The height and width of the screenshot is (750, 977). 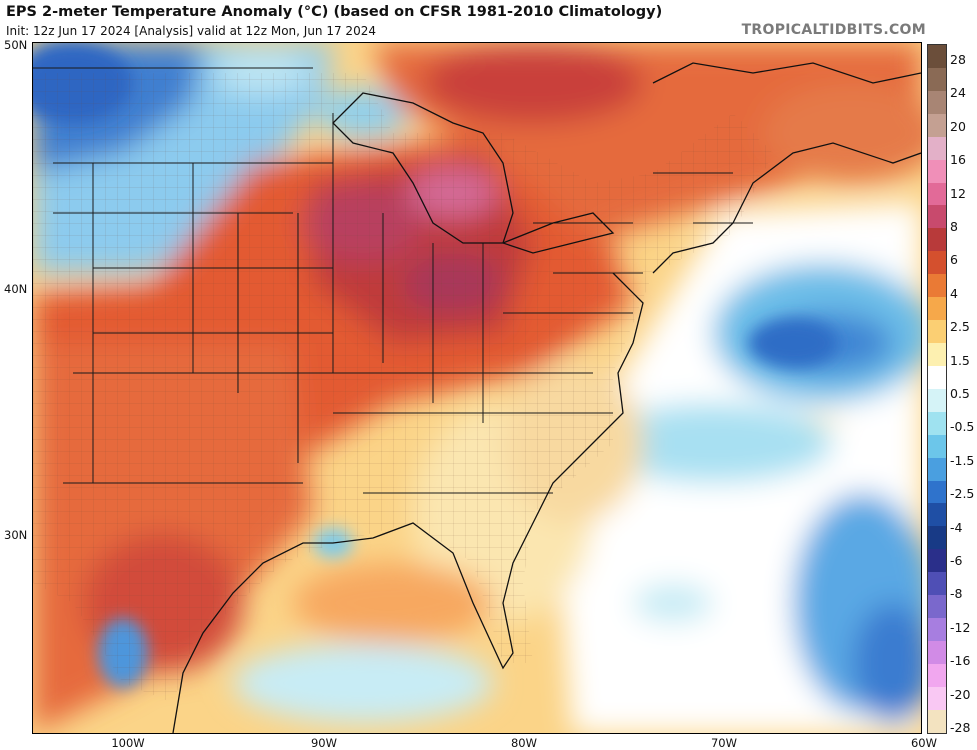 What do you see at coordinates (956, 560) in the screenshot?
I see `colorbar-tick-label: -6` at bounding box center [956, 560].